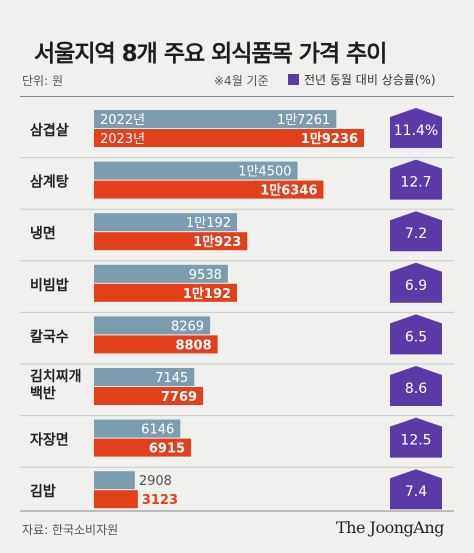  I want to click on value-label: 8808, so click(193, 345).